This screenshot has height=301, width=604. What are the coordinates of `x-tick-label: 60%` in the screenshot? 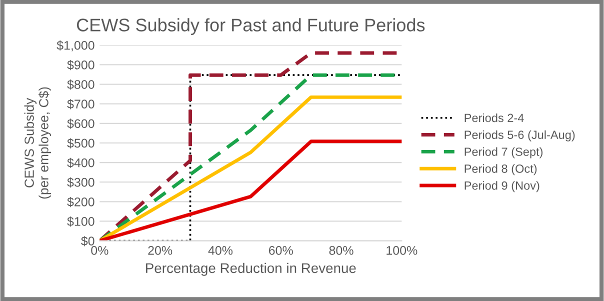 It's located at (280, 250).